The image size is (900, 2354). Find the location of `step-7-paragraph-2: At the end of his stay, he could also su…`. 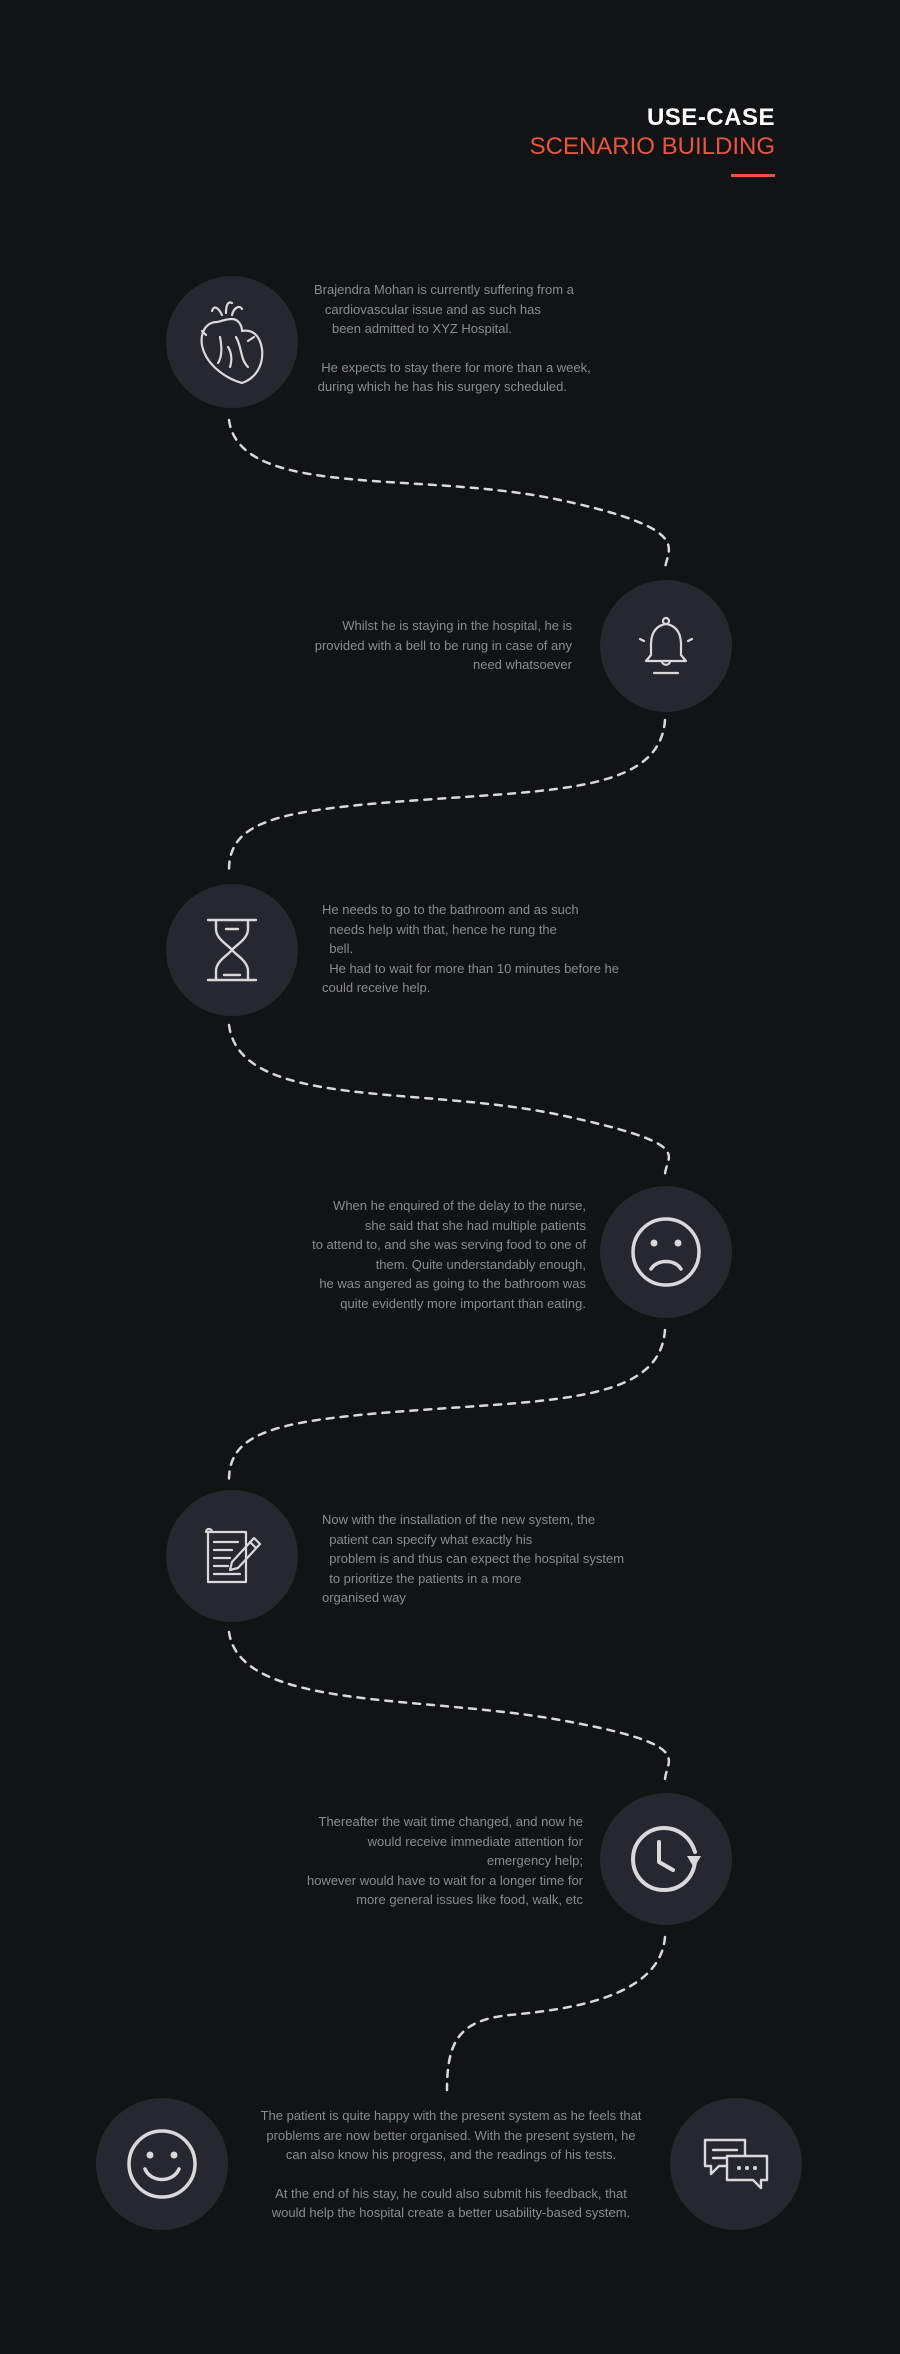

step-7-paragraph-2: At the end of his stay, he could also su… is located at coordinates (451, 2203).